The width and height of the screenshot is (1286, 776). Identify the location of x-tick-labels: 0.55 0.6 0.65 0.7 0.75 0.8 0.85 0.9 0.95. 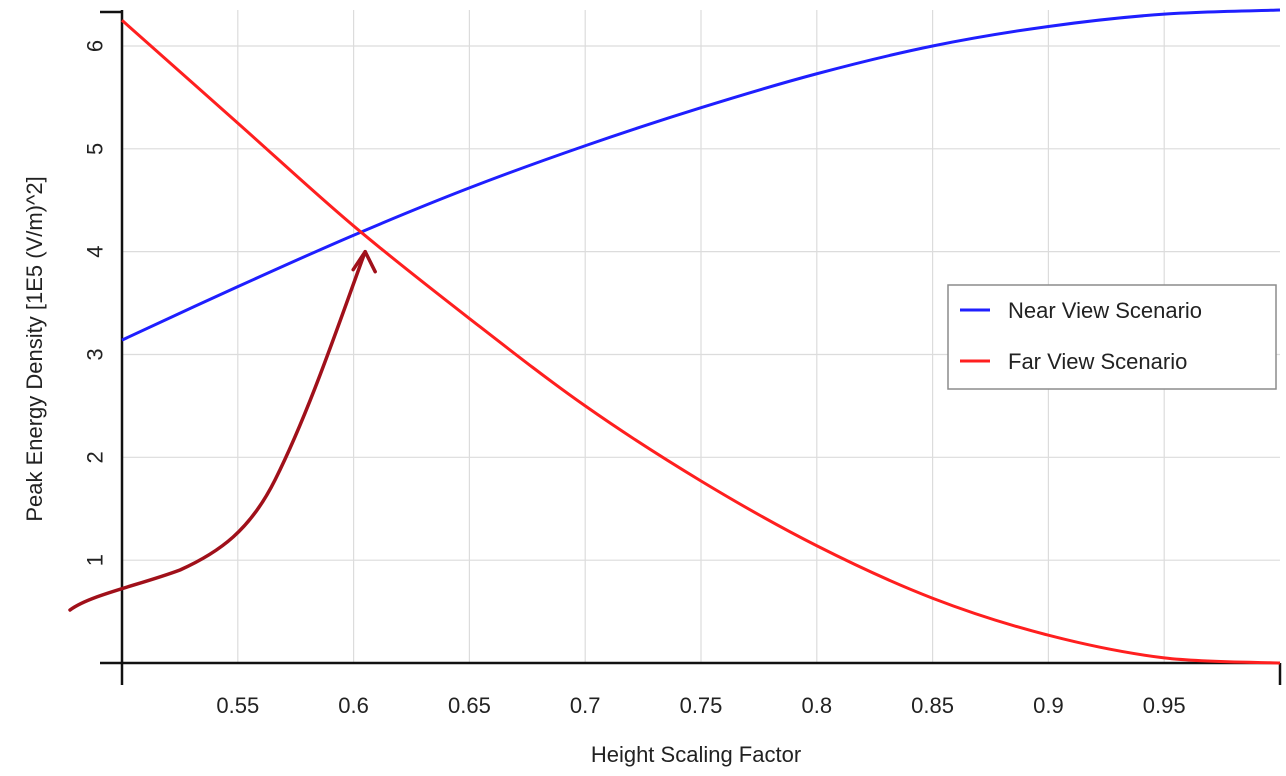
(700, 705).